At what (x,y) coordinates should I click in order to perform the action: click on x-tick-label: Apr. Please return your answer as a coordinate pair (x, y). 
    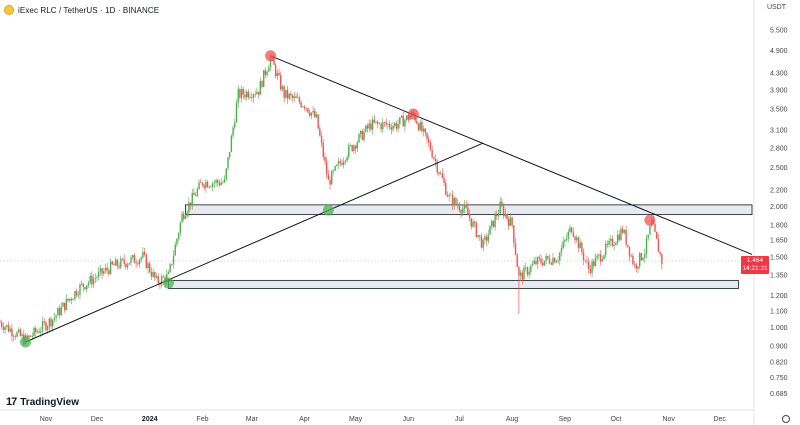
    Looking at the image, I should click on (305, 419).